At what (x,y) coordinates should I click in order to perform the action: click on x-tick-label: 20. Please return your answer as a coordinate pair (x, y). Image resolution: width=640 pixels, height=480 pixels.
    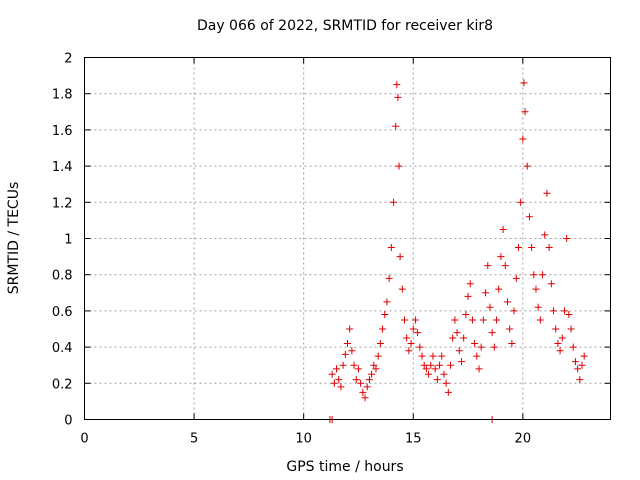
    Looking at the image, I should click on (523, 439).